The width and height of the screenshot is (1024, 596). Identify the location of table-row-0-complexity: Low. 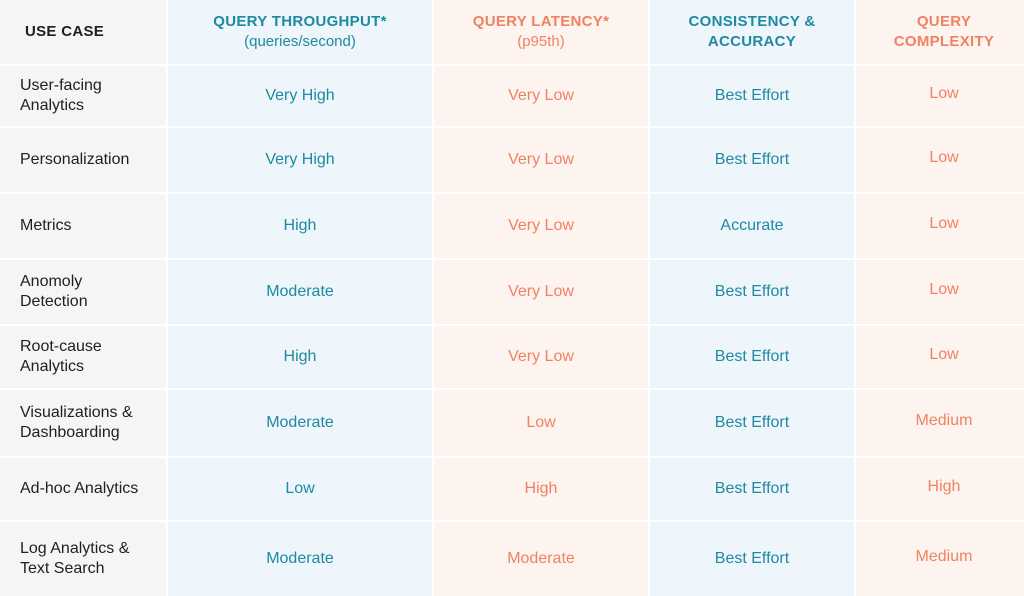
(940, 96).